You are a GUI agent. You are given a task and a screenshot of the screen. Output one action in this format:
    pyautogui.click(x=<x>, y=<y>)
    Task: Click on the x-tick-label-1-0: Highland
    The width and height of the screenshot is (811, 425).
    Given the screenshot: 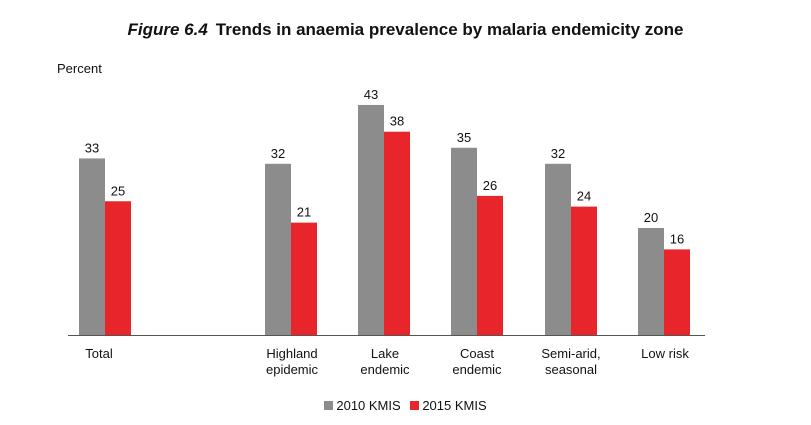 What is the action you would take?
    pyautogui.click(x=291, y=353)
    